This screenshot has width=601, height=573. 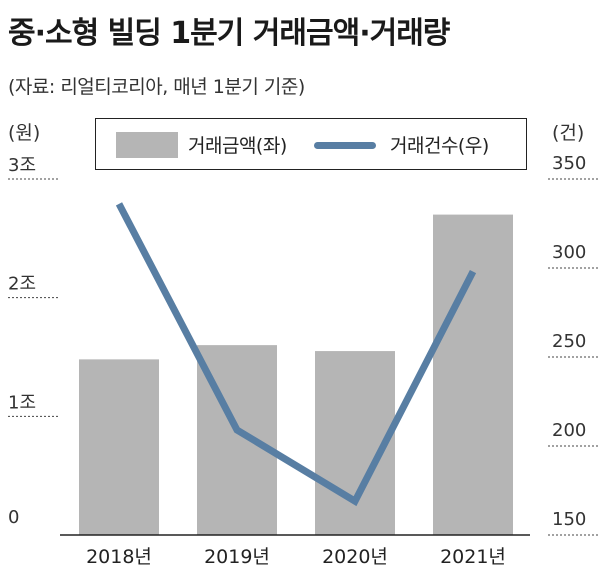 What do you see at coordinates (237, 146) in the screenshot?
I see `legend-bar-label: 거래금액(좌)` at bounding box center [237, 146].